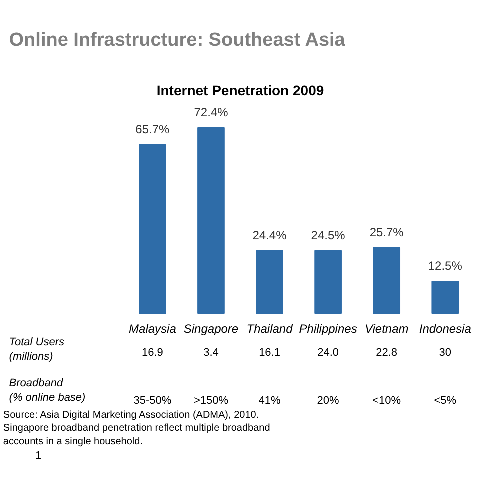 This screenshot has width=480, height=480. Describe the element at coordinates (153, 329) in the screenshot. I see `x-tick-label: Malaysia` at that location.